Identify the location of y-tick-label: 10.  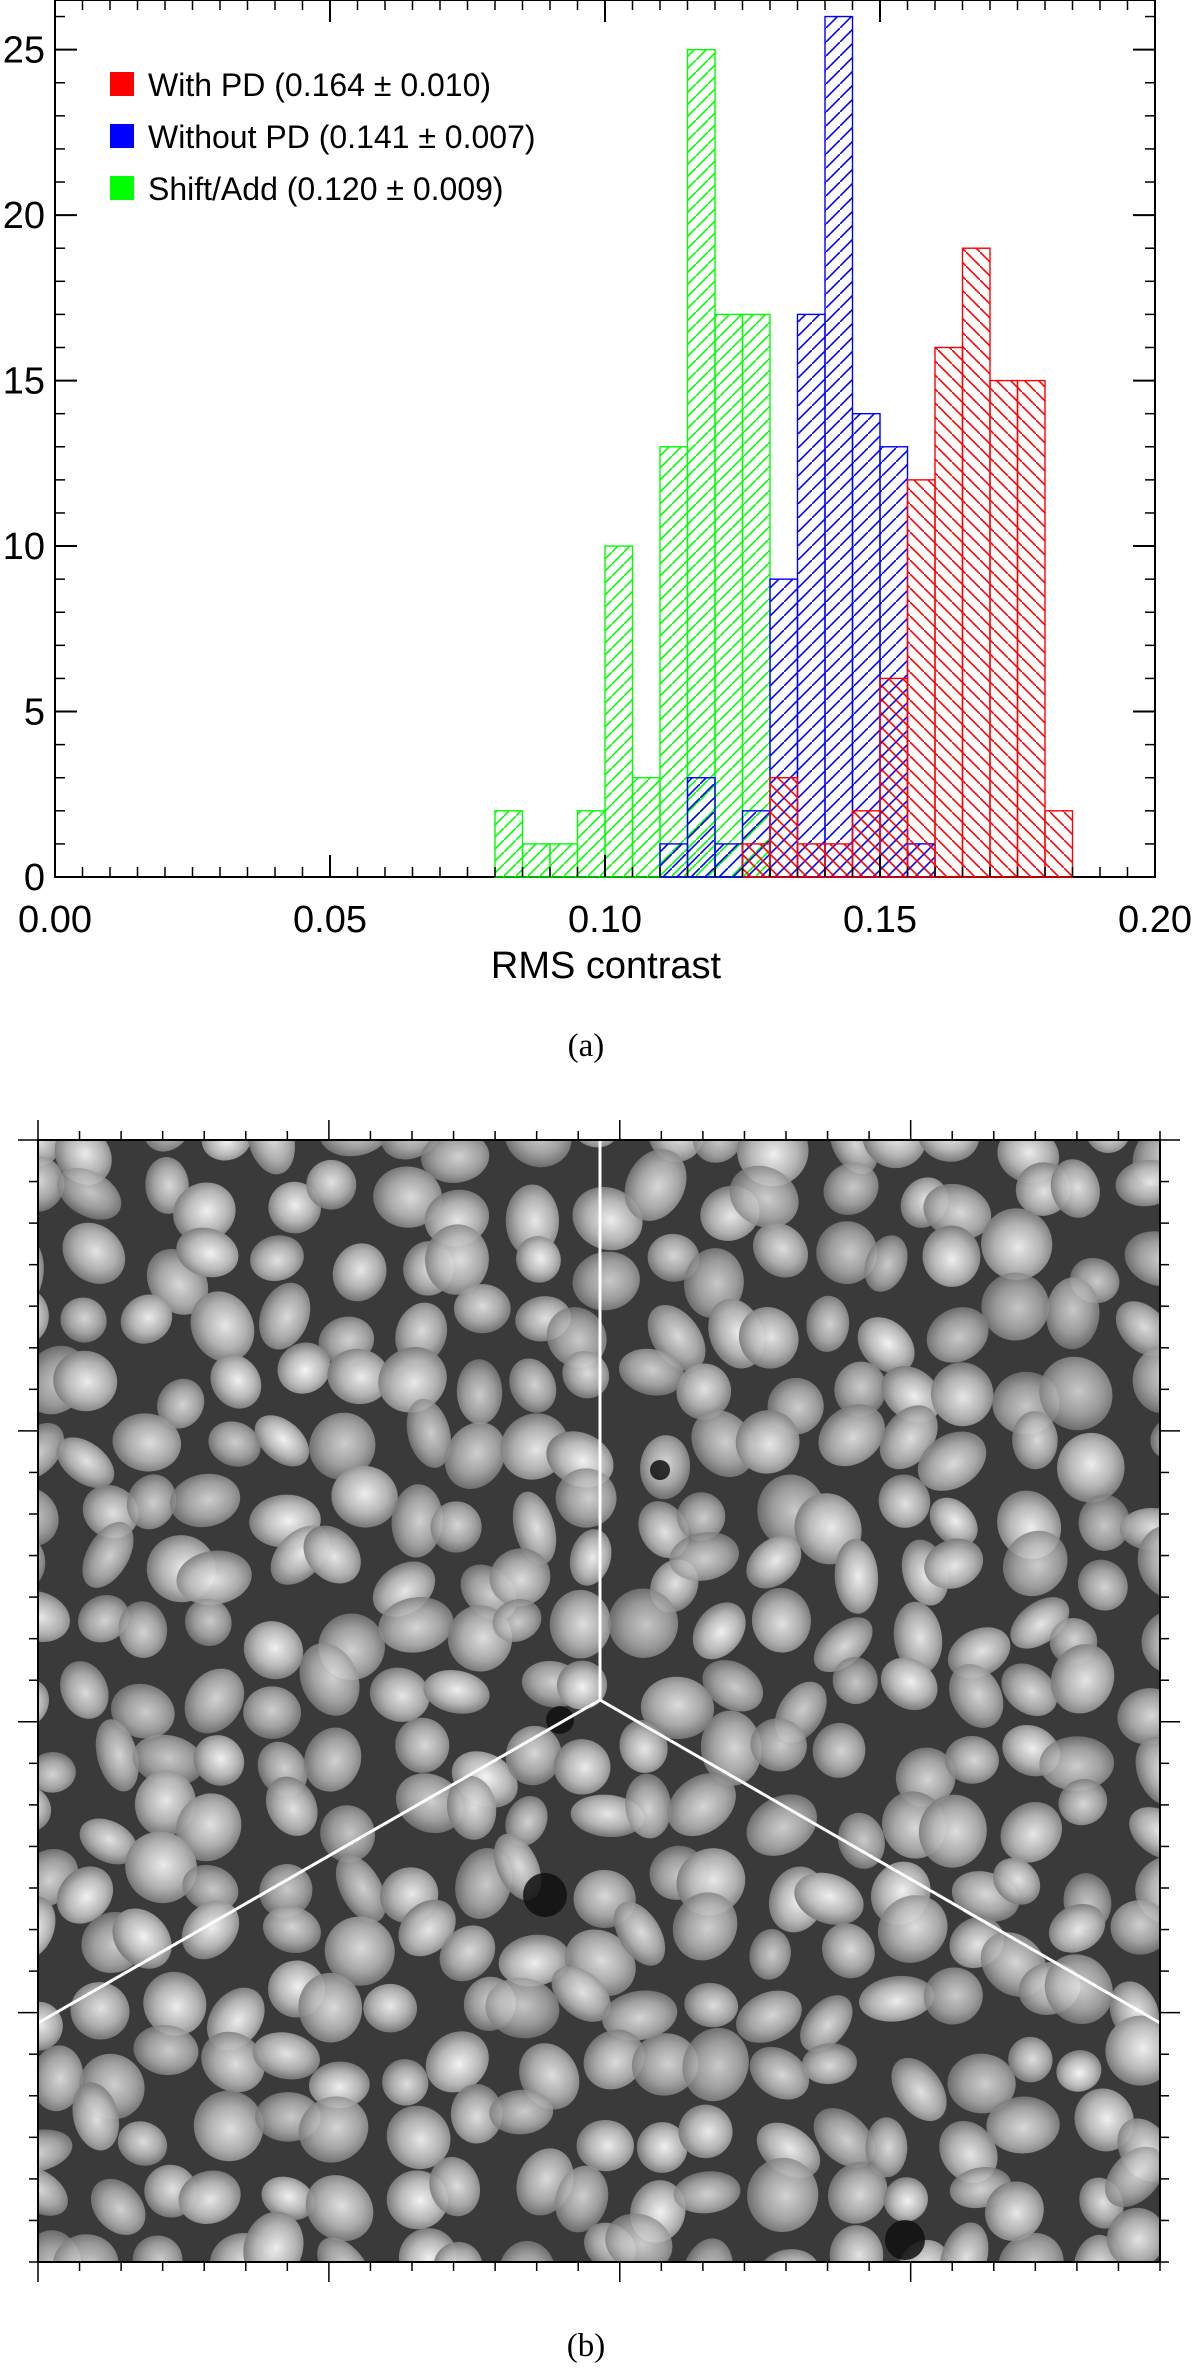
(24, 547).